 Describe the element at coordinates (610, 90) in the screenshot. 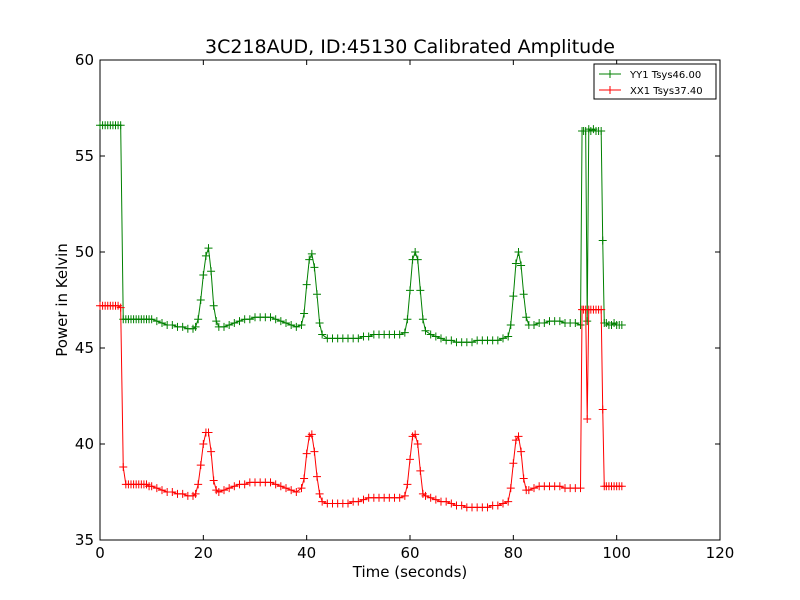

I see `legend-marker` at that location.